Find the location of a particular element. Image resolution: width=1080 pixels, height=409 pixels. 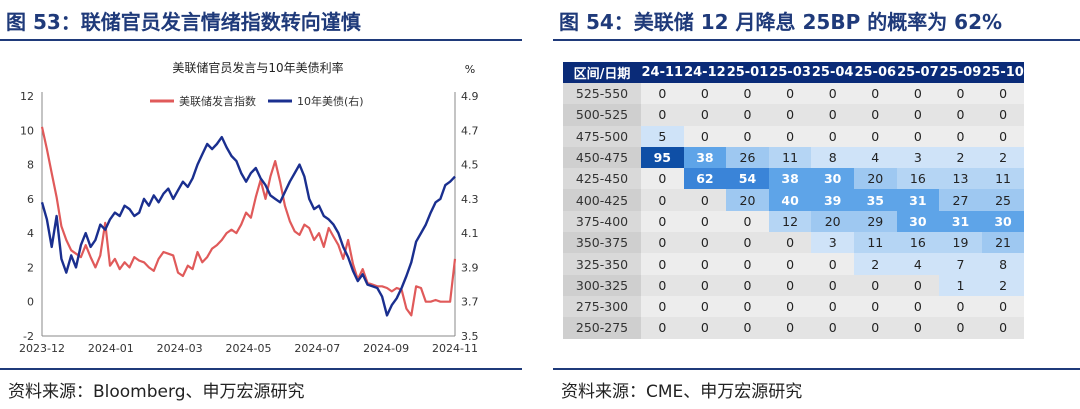

probability-cell: 19 is located at coordinates (960, 243).